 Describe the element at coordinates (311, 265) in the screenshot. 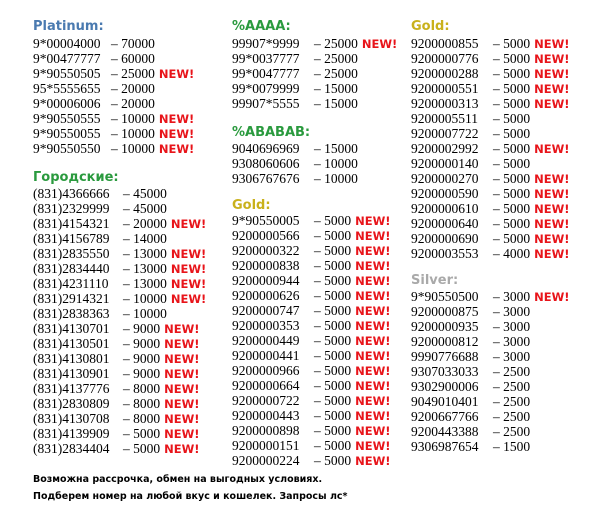

I see `number-row: 9200000838 – 5000 NEW!` at that location.